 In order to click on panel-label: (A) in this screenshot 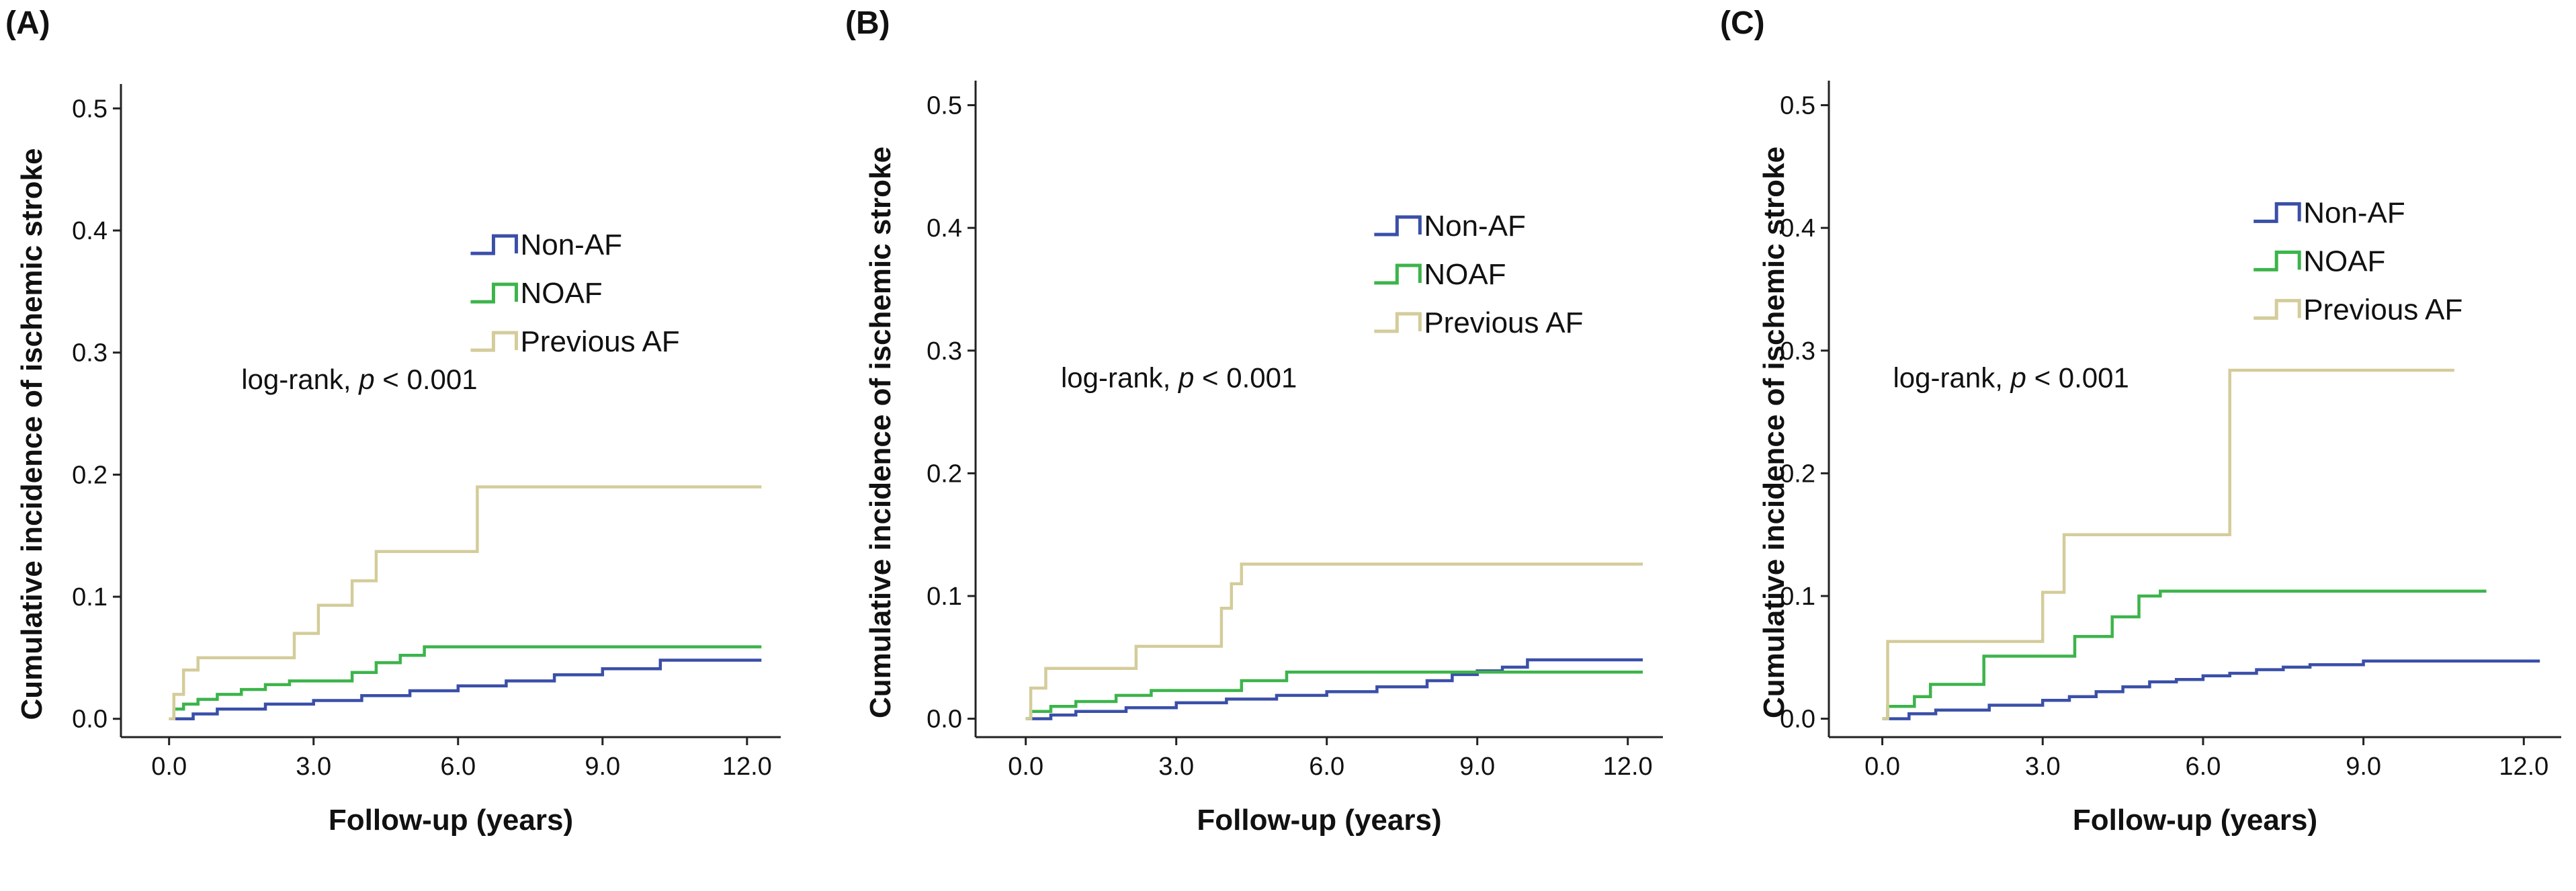, I will do `click(27, 23)`.